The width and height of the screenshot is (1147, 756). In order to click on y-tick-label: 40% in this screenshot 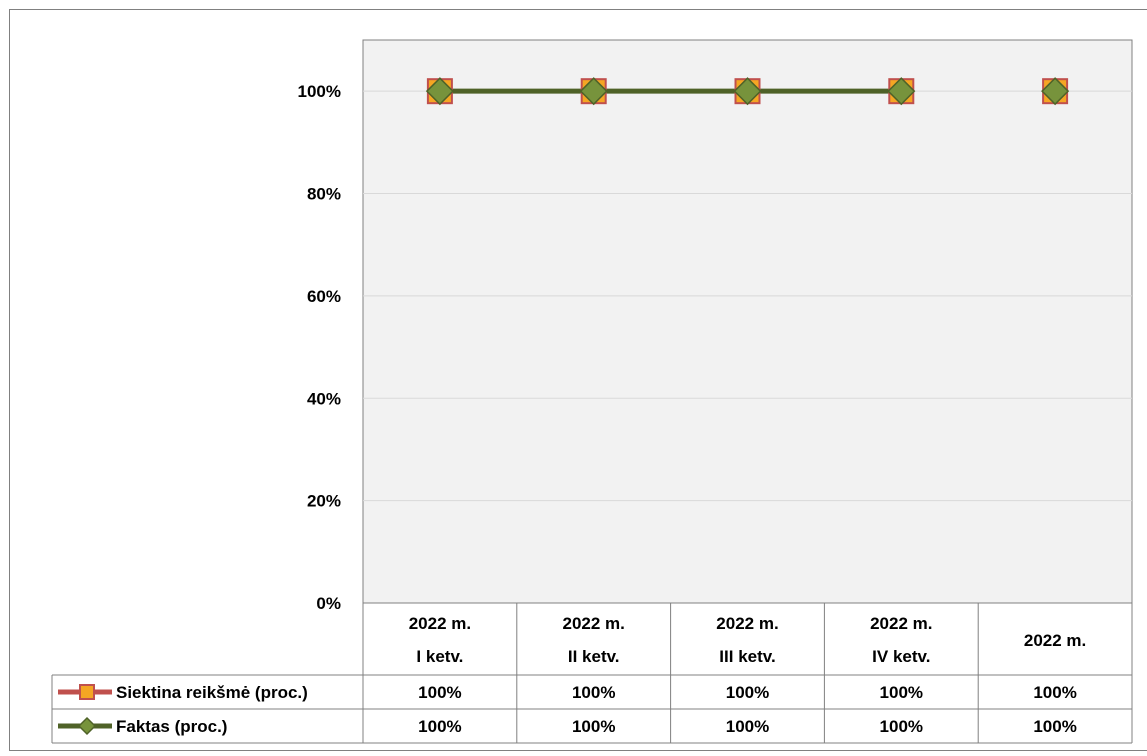, I will do `click(324, 398)`.